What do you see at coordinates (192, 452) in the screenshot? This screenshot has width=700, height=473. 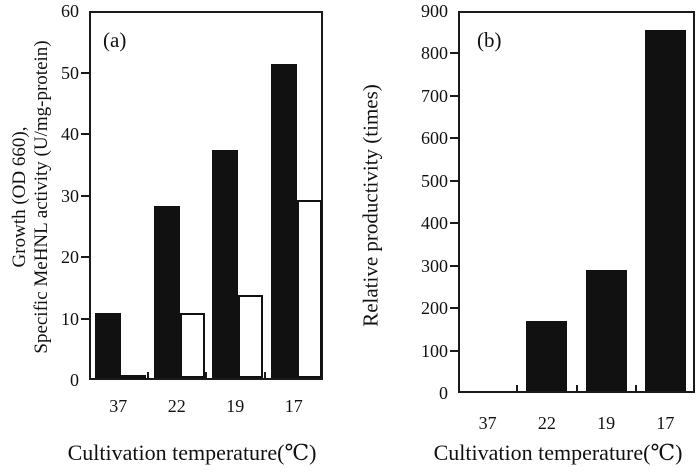 I see `x-axis-title-a: Cultivation temperature(℃)` at bounding box center [192, 452].